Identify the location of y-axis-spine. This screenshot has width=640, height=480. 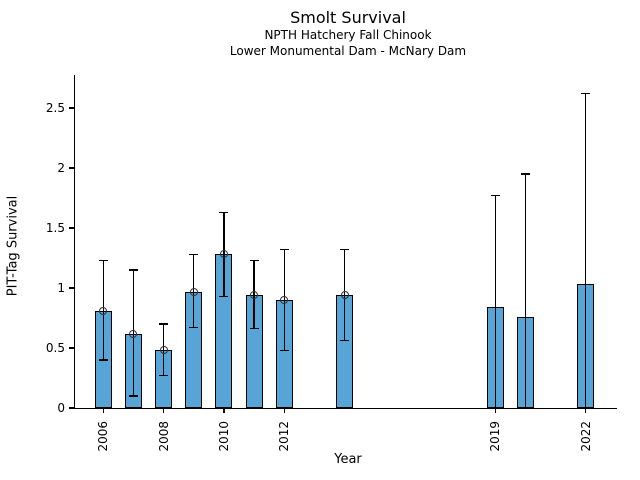
(75, 242).